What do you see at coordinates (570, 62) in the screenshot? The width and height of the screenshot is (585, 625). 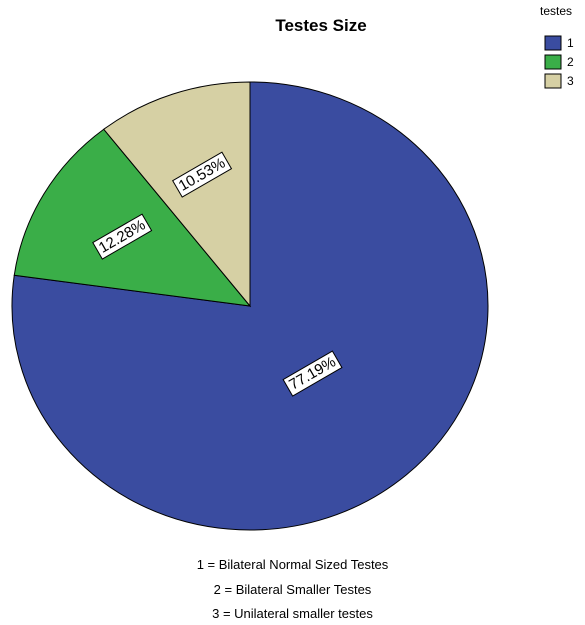 I see `legend-label-2: 2` at bounding box center [570, 62].